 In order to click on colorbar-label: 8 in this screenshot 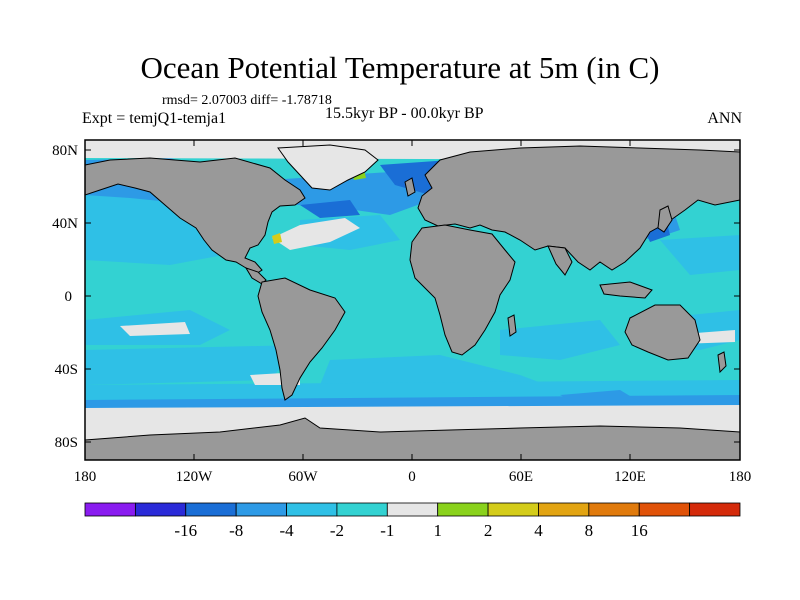, I will do `click(589, 530)`.